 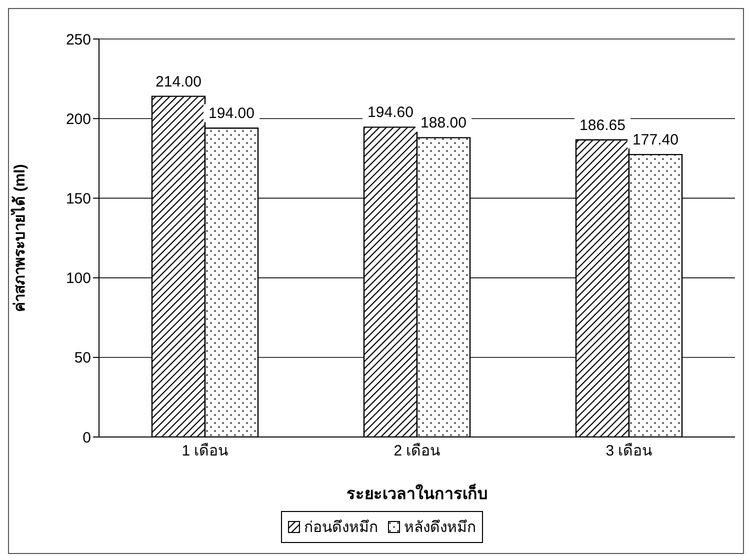 What do you see at coordinates (655, 140) in the screenshot?
I see `text: 177.40` at bounding box center [655, 140].